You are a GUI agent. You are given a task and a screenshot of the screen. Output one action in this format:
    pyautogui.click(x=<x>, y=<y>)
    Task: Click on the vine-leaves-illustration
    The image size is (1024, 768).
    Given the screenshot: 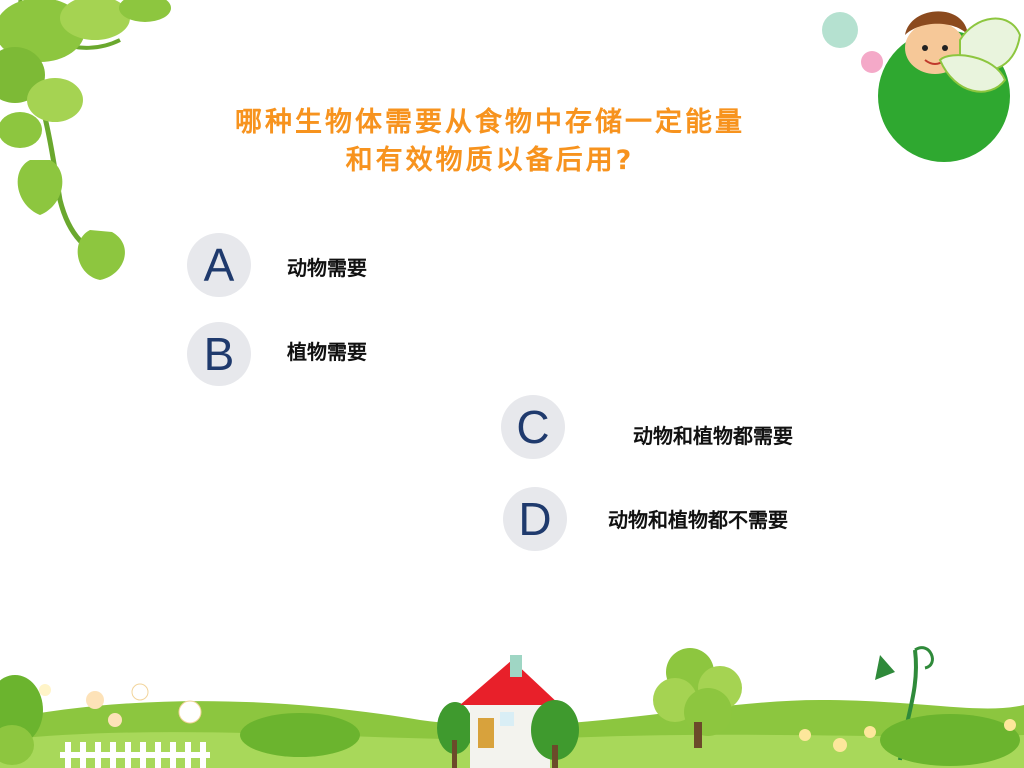 What is the action you would take?
    pyautogui.click(x=85, y=140)
    